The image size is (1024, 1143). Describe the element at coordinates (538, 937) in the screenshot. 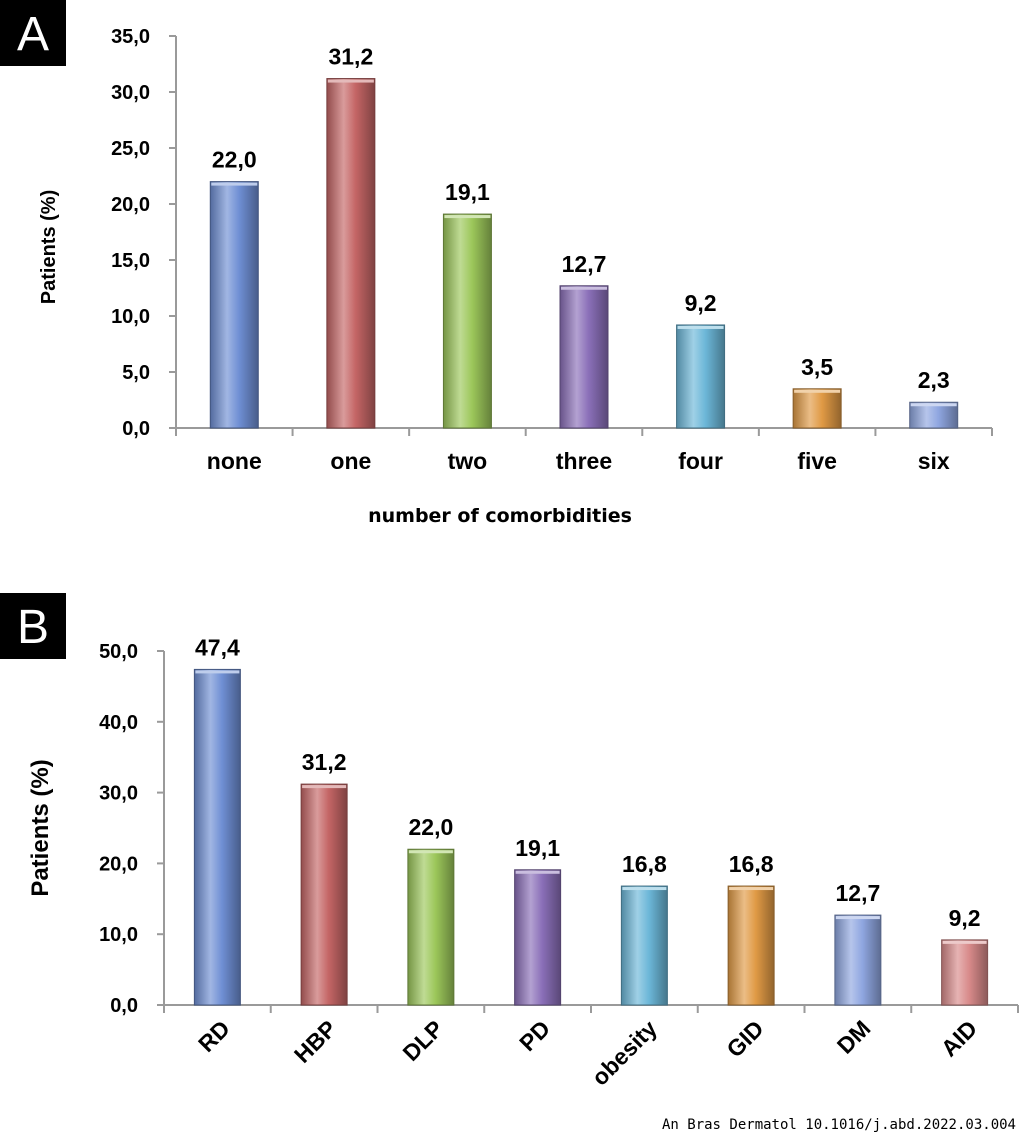

I see `bar-pd` at that location.